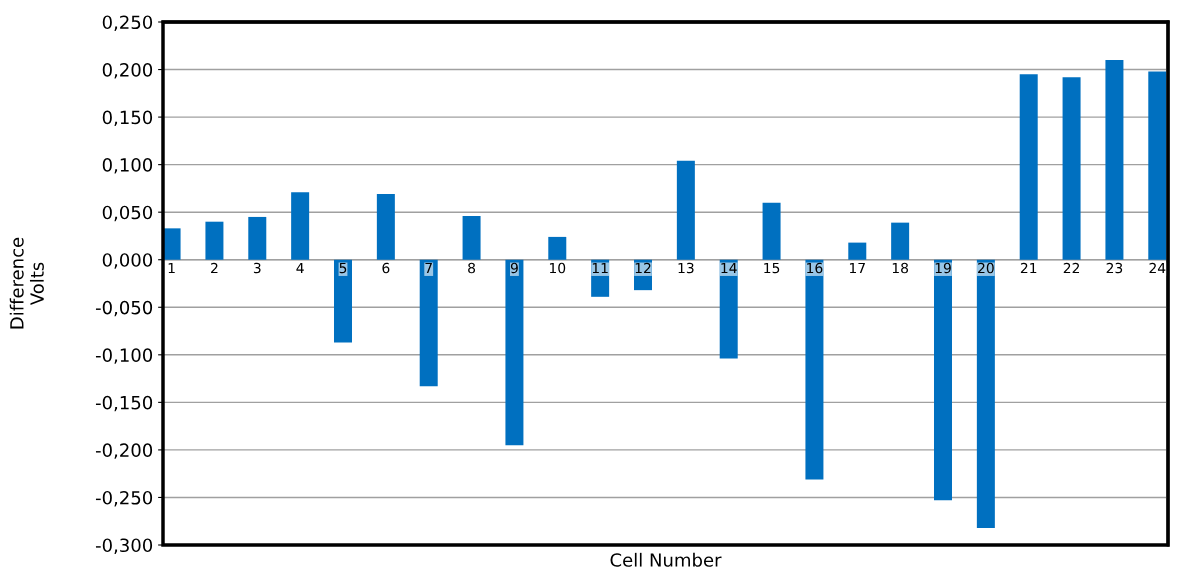  Describe the element at coordinates (815, 268) in the screenshot. I see `x-tick-label: 16` at that location.